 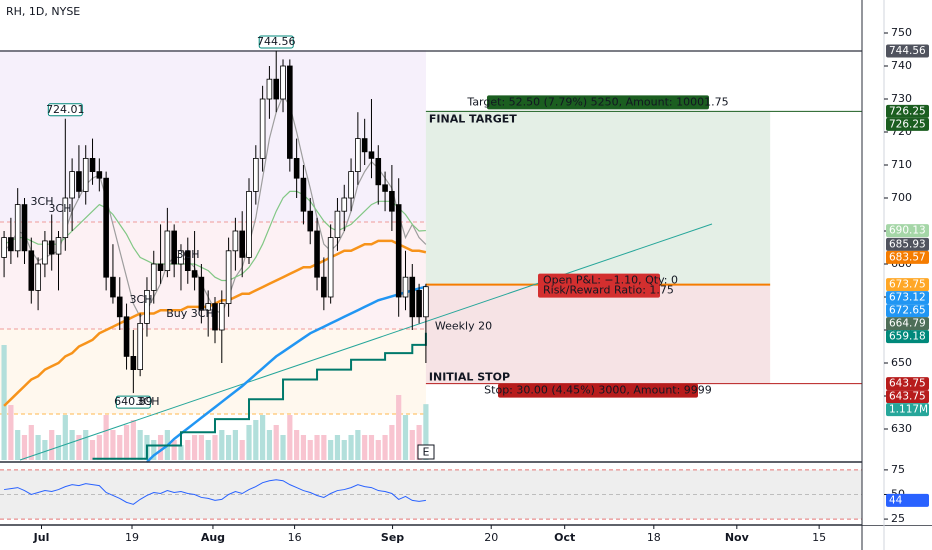 What do you see at coordinates (214, 236) in the screenshot?
I see `indicator-line` at bounding box center [214, 236].